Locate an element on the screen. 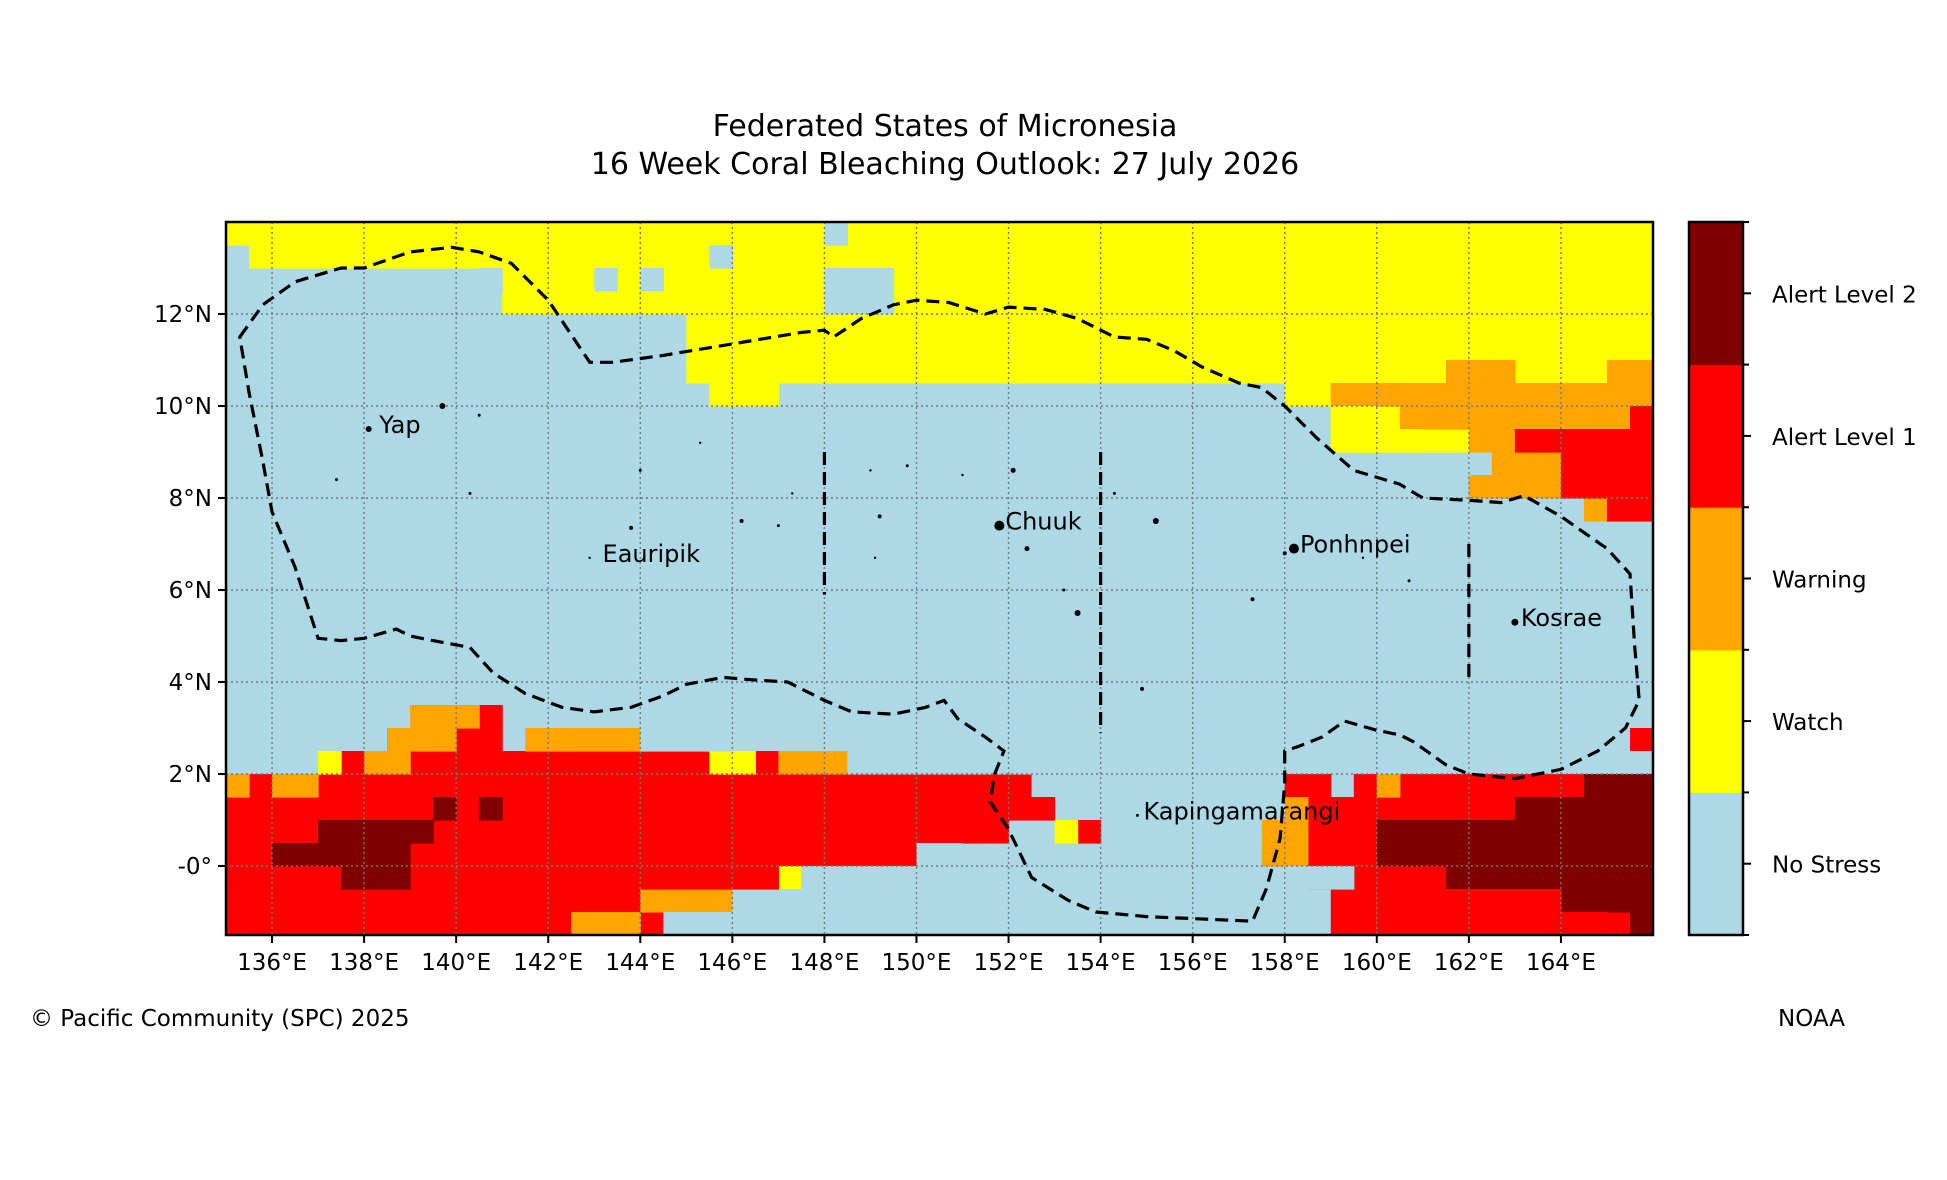 Image resolution: width=1947 pixels, height=1180 pixels. place-label-kosrae: Kosrae is located at coordinates (1561, 618).